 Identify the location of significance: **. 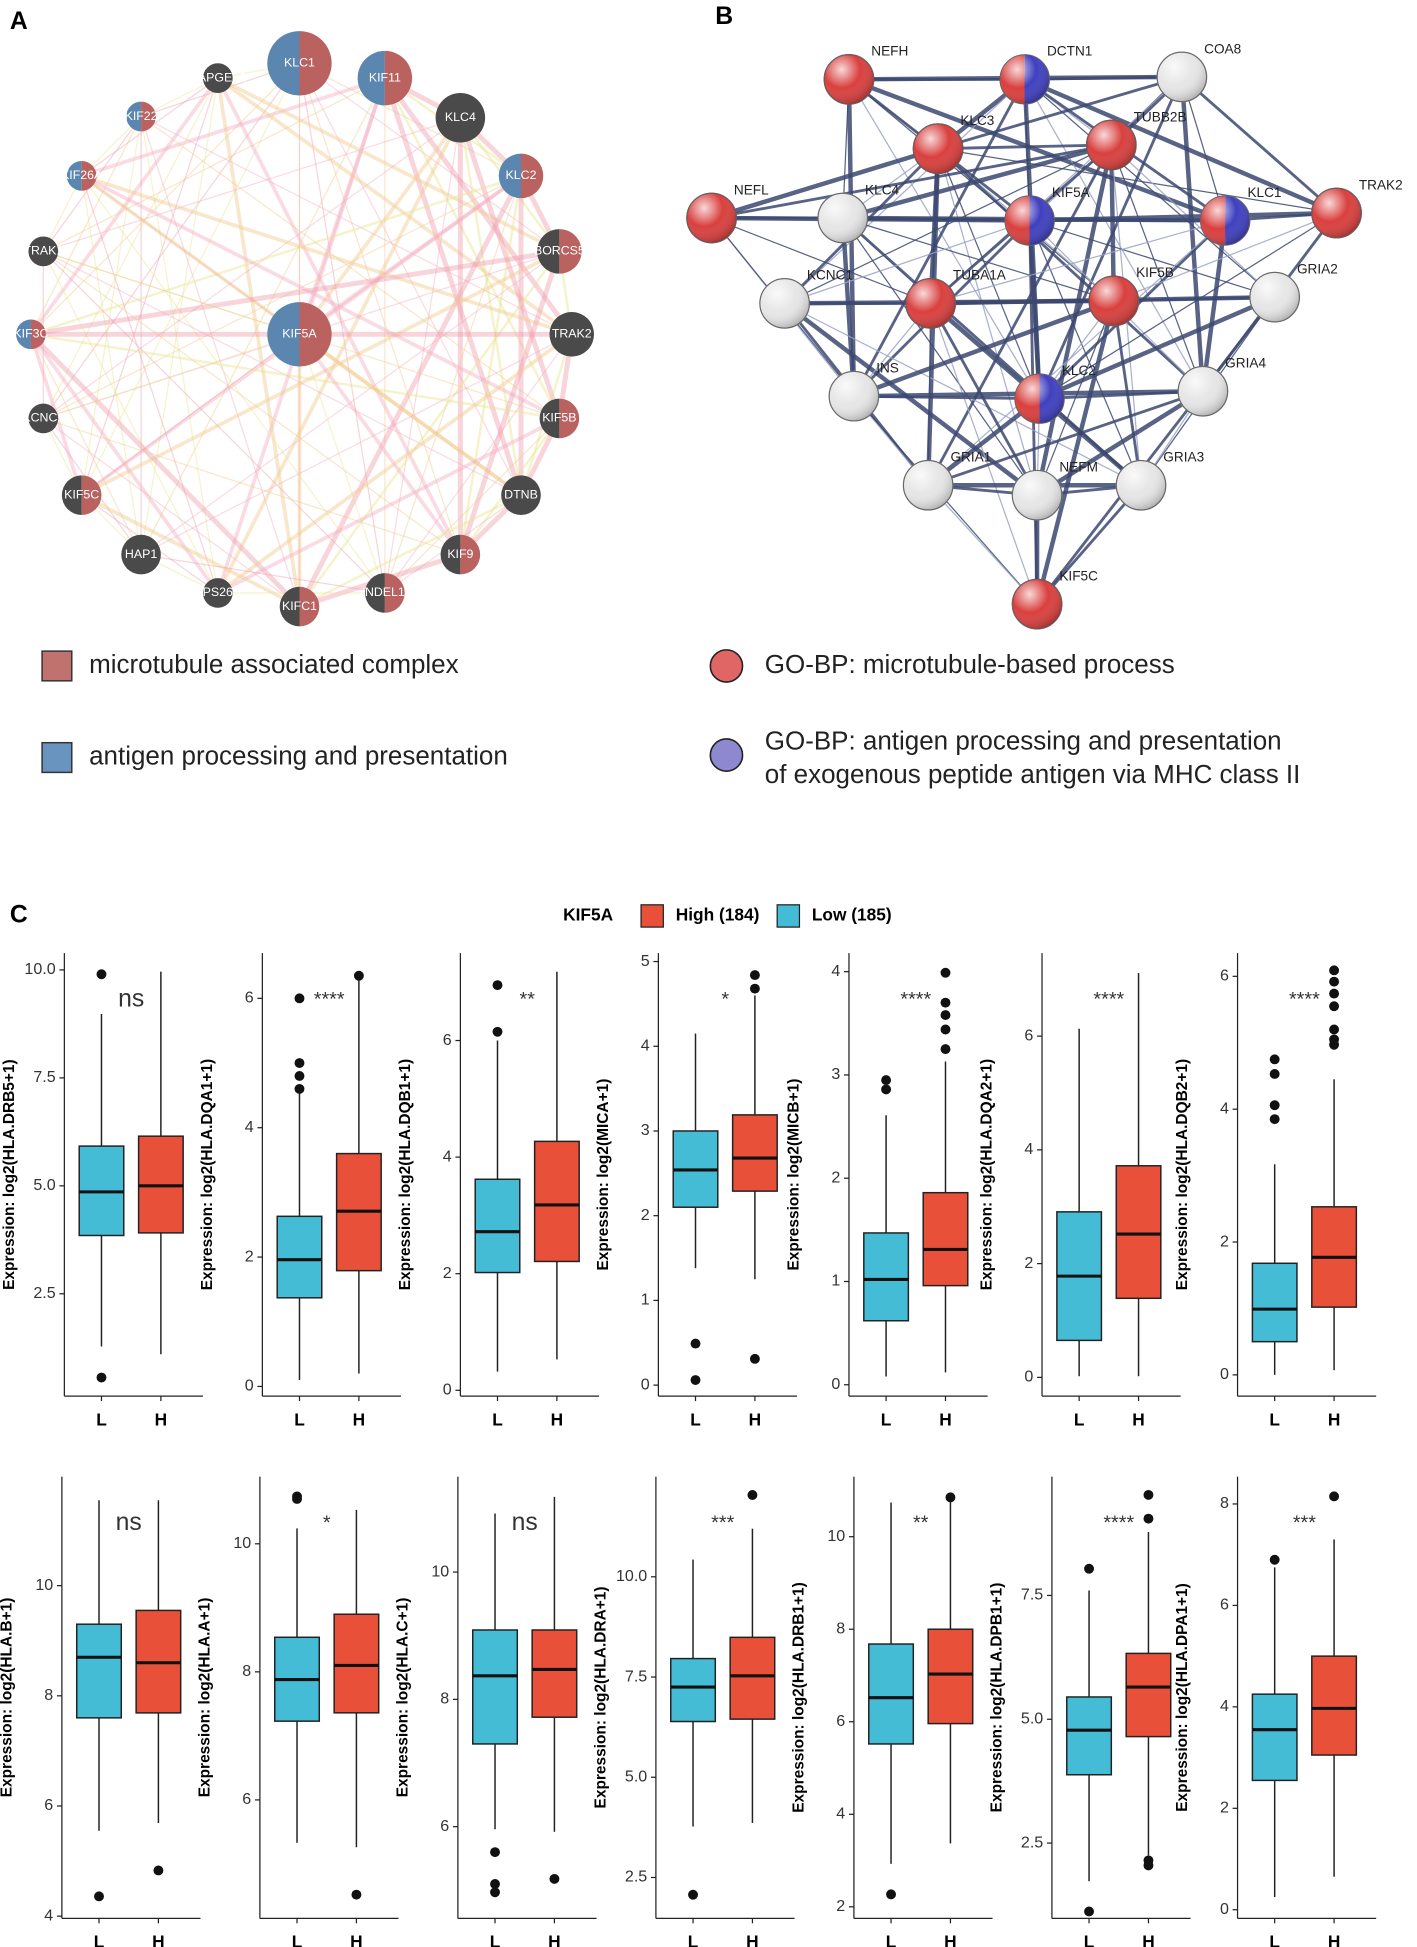
(527, 999).